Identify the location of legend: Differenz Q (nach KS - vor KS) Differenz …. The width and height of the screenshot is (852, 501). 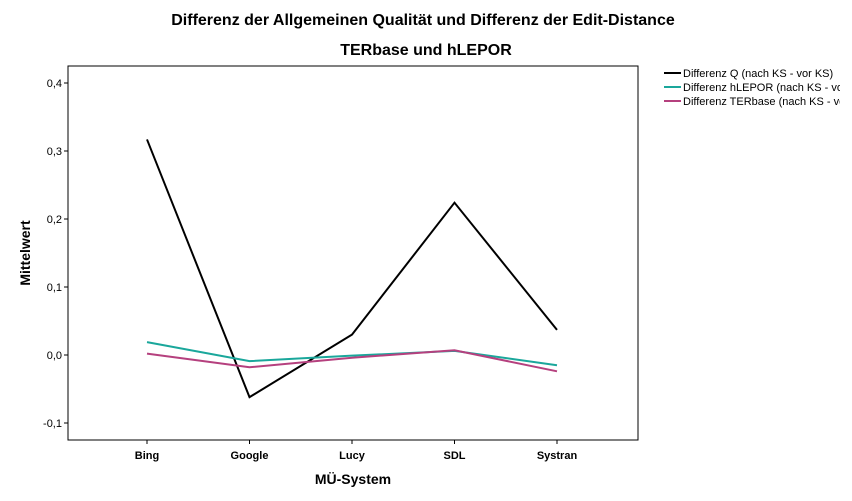
(758, 88).